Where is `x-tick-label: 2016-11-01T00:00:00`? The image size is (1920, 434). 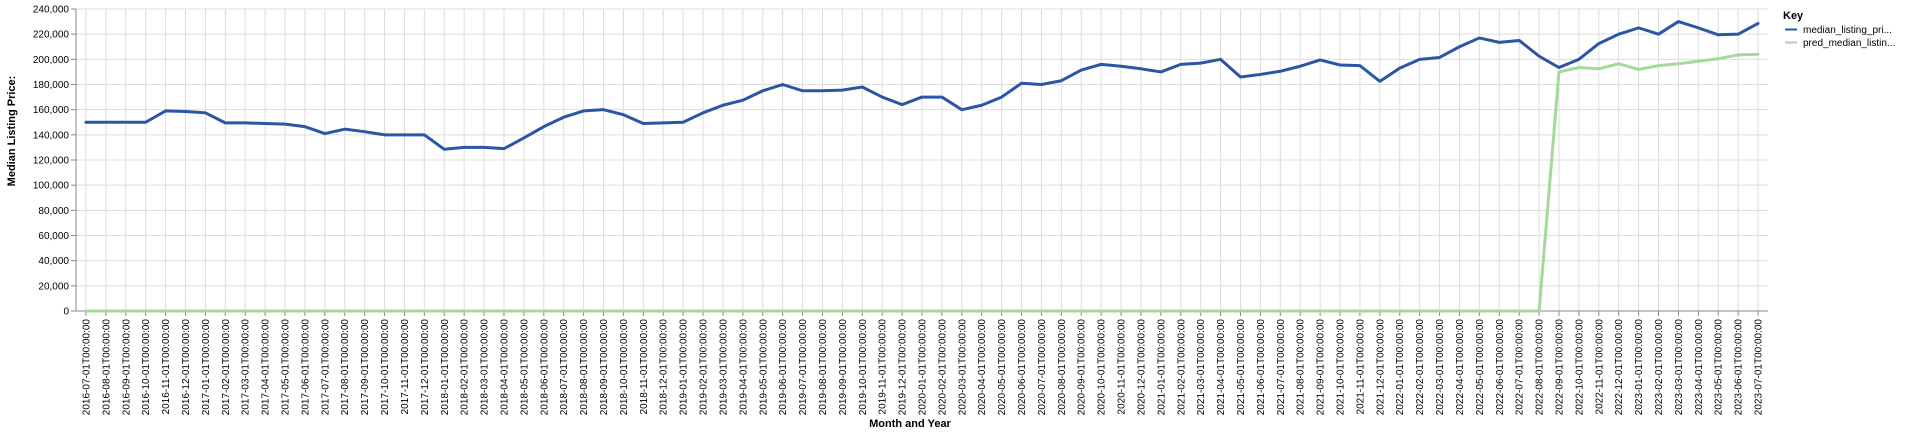
x-tick-label: 2016-11-01T00:00:00 is located at coordinates (166, 367).